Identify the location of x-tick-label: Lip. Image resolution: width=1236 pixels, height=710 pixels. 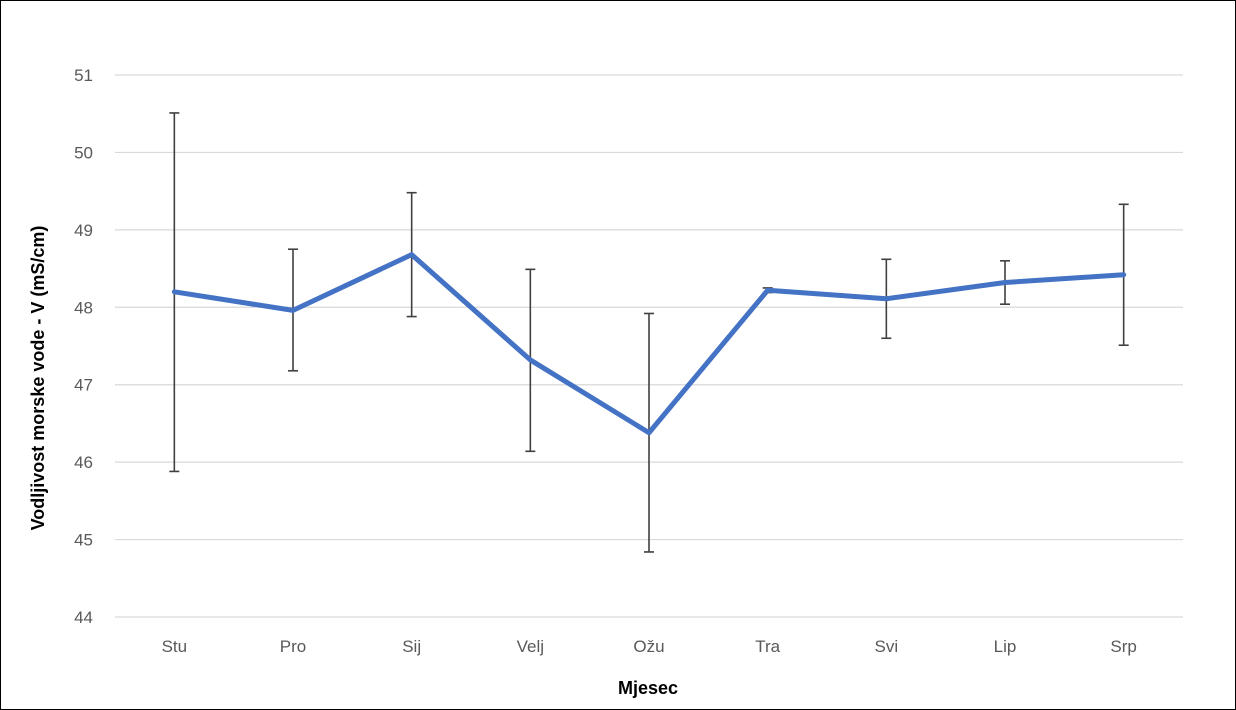
(1005, 646).